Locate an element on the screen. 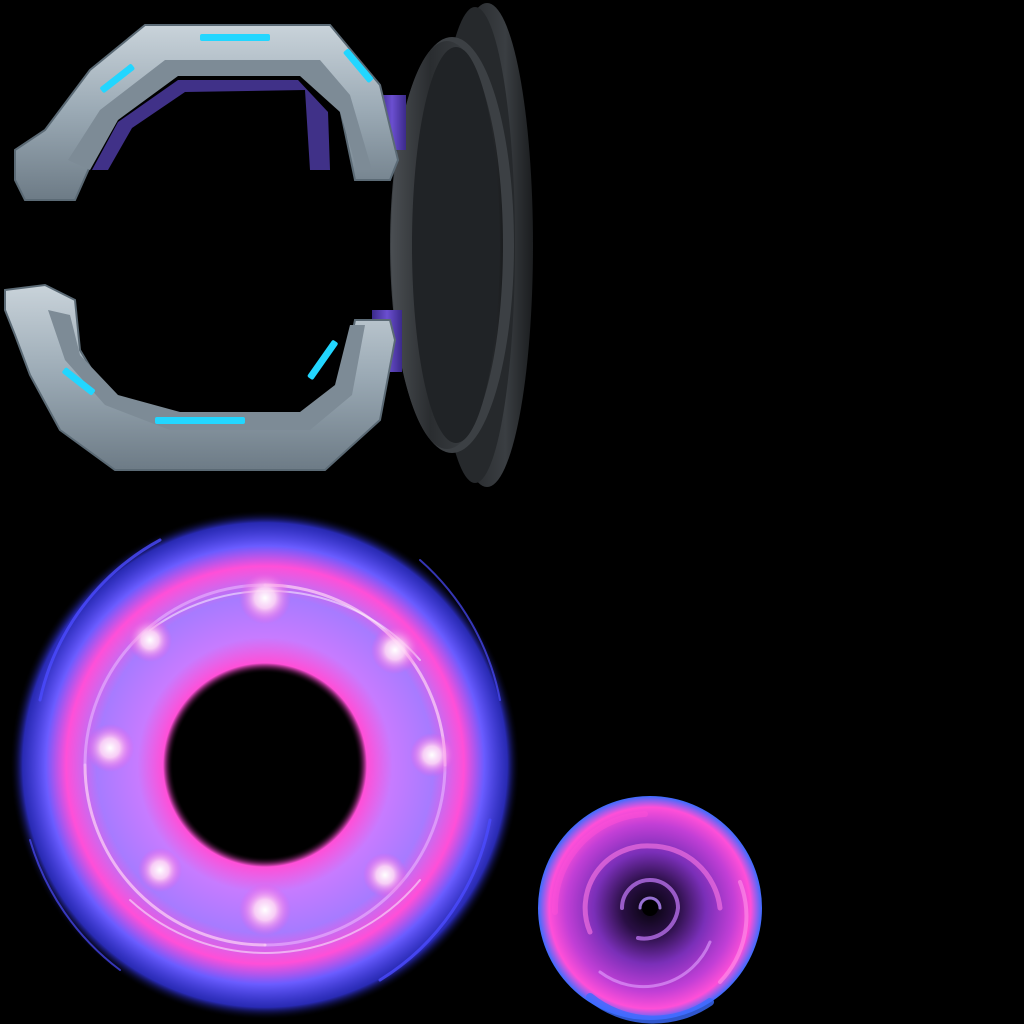 The image size is (1024, 1024). ring-glow-points is located at coordinates (270, 754).